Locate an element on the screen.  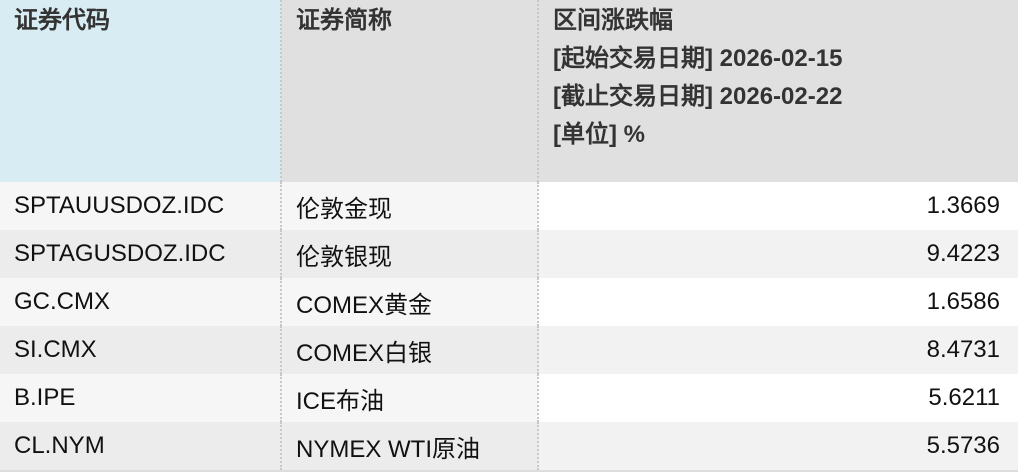
cell-name: 伦敦金现 is located at coordinates (410, 206).